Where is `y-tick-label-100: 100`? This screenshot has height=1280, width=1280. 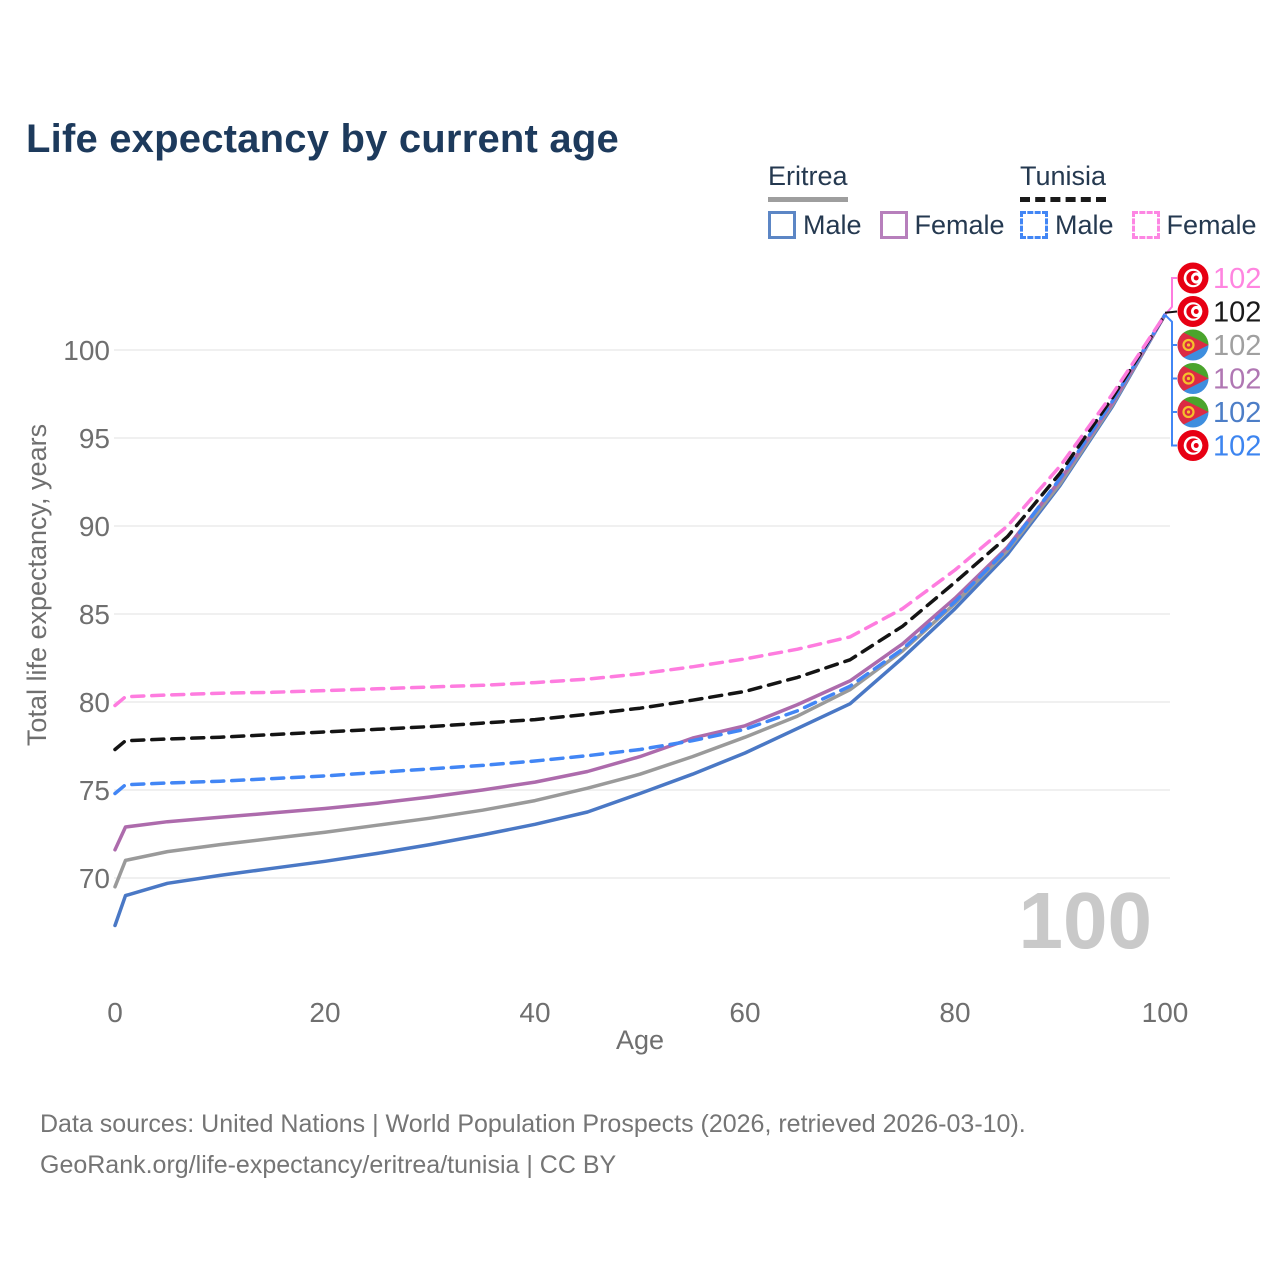
y-tick-label-100: 100 is located at coordinates (86, 350).